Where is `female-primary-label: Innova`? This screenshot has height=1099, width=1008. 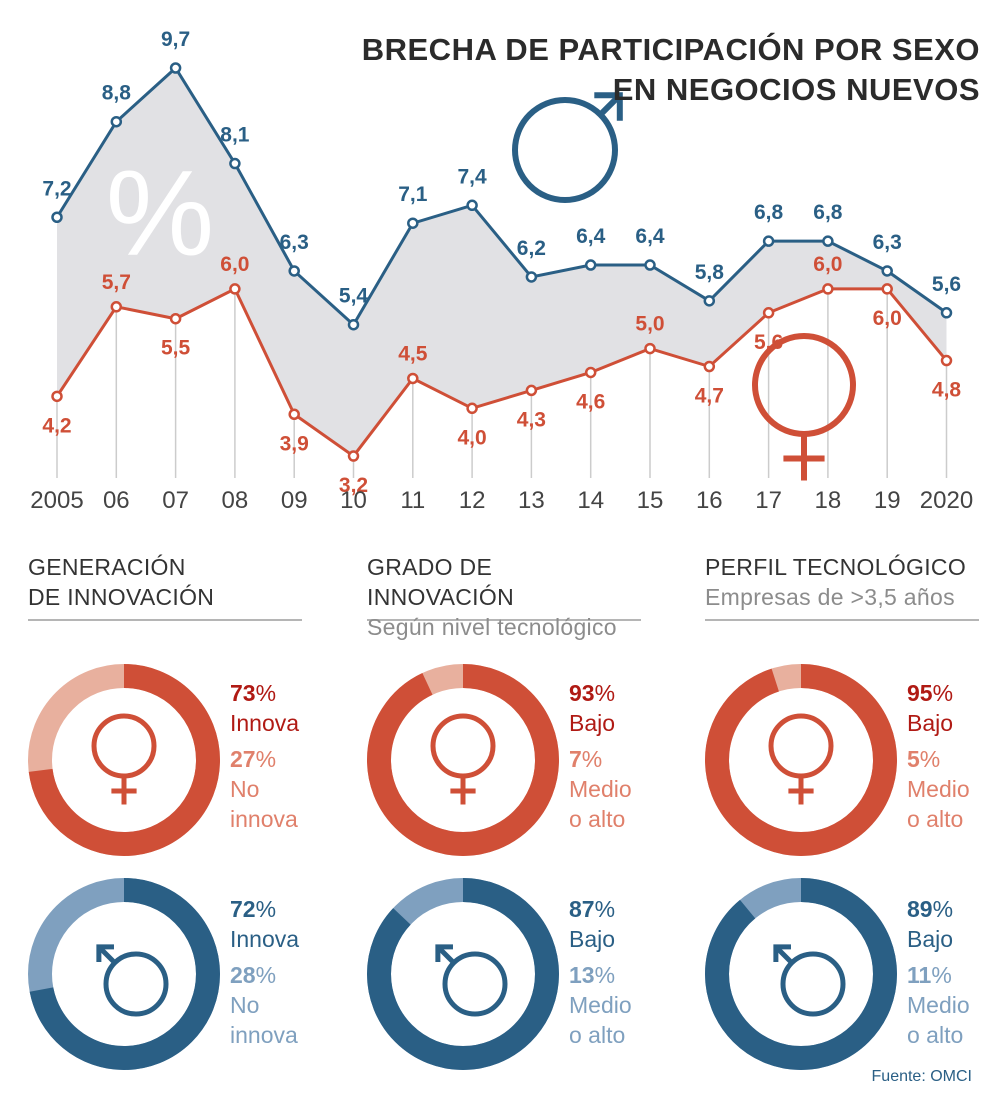
female-primary-label: Innova is located at coordinates (265, 723).